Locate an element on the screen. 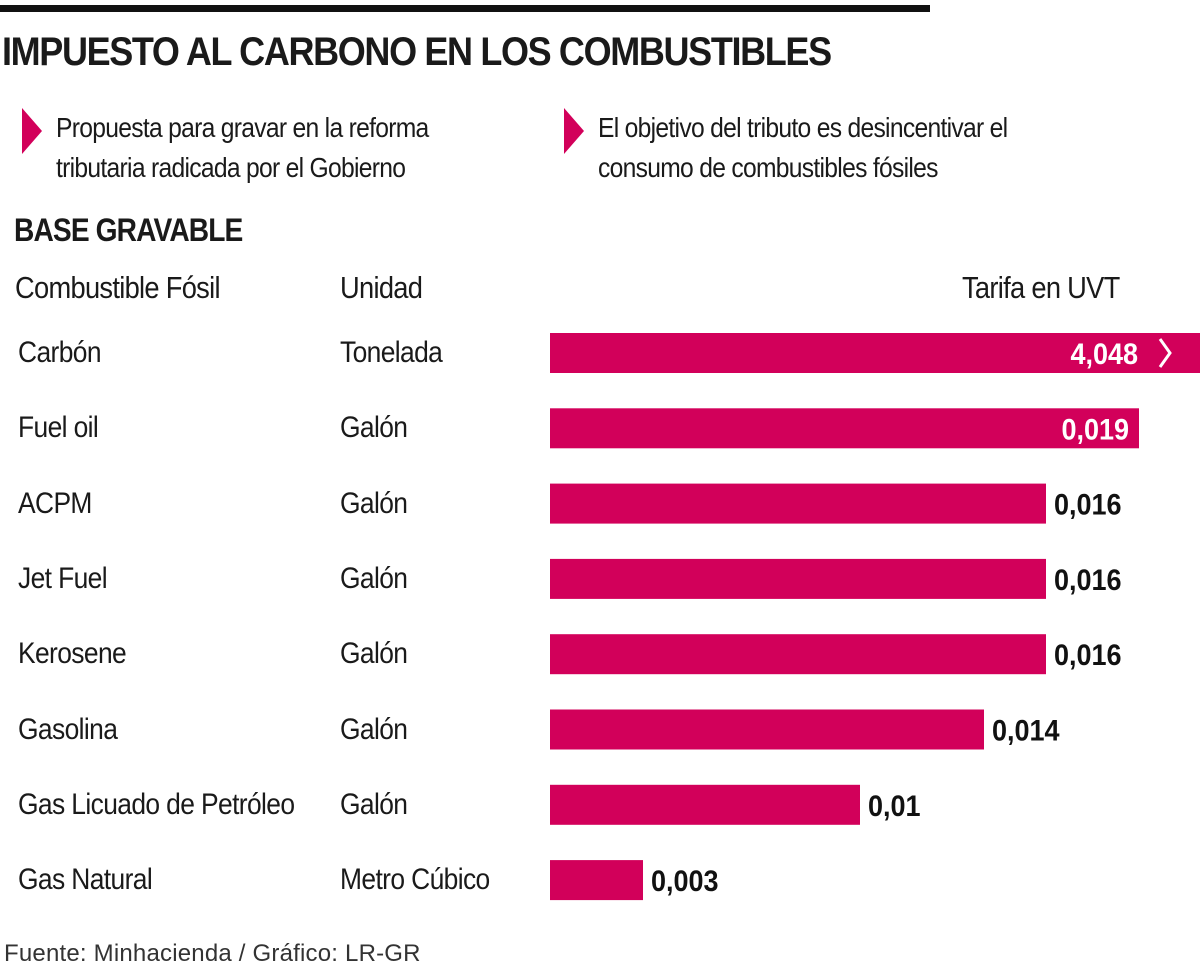 This screenshot has height=972, width=1200. fuel-name: Carbón is located at coordinates (60, 352).